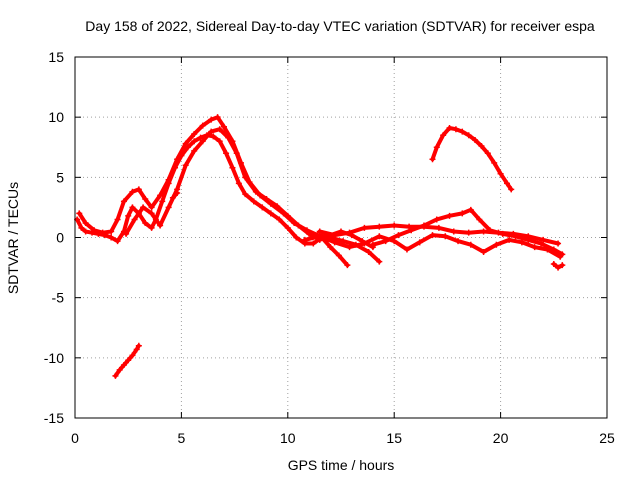 This screenshot has height=480, width=640. Describe the element at coordinates (58, 298) in the screenshot. I see `y-tick-label: -5` at that location.